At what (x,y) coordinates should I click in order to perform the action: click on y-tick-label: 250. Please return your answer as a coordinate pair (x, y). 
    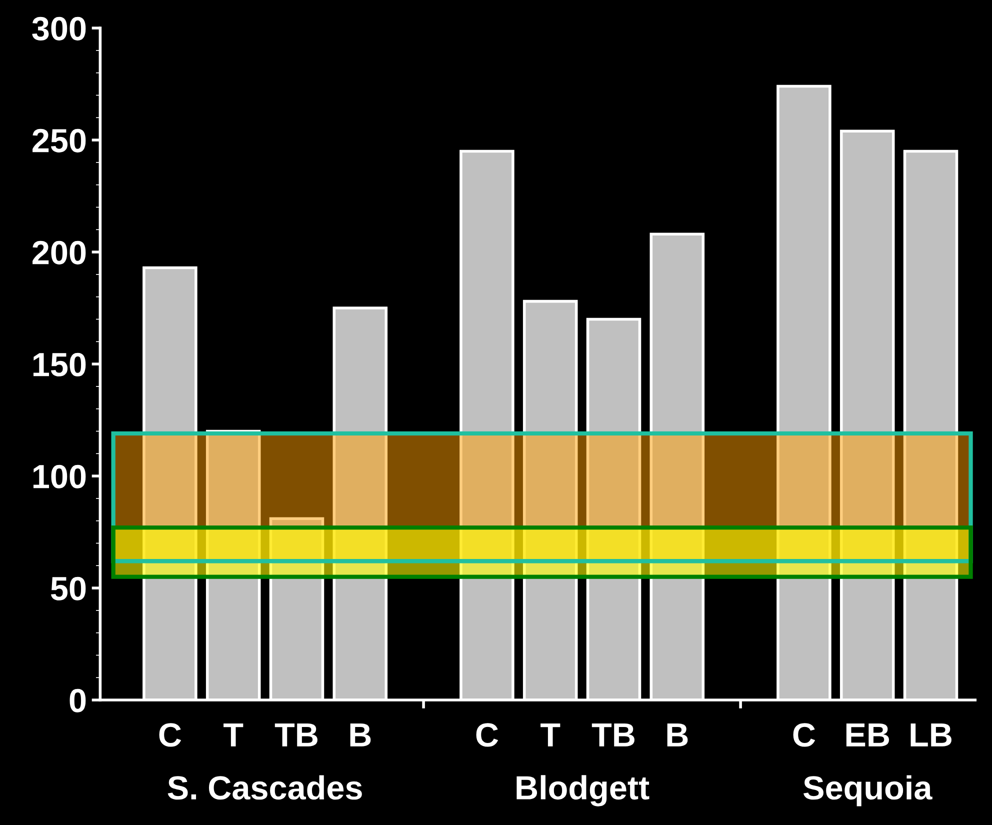
    Looking at the image, I should click on (59, 140).